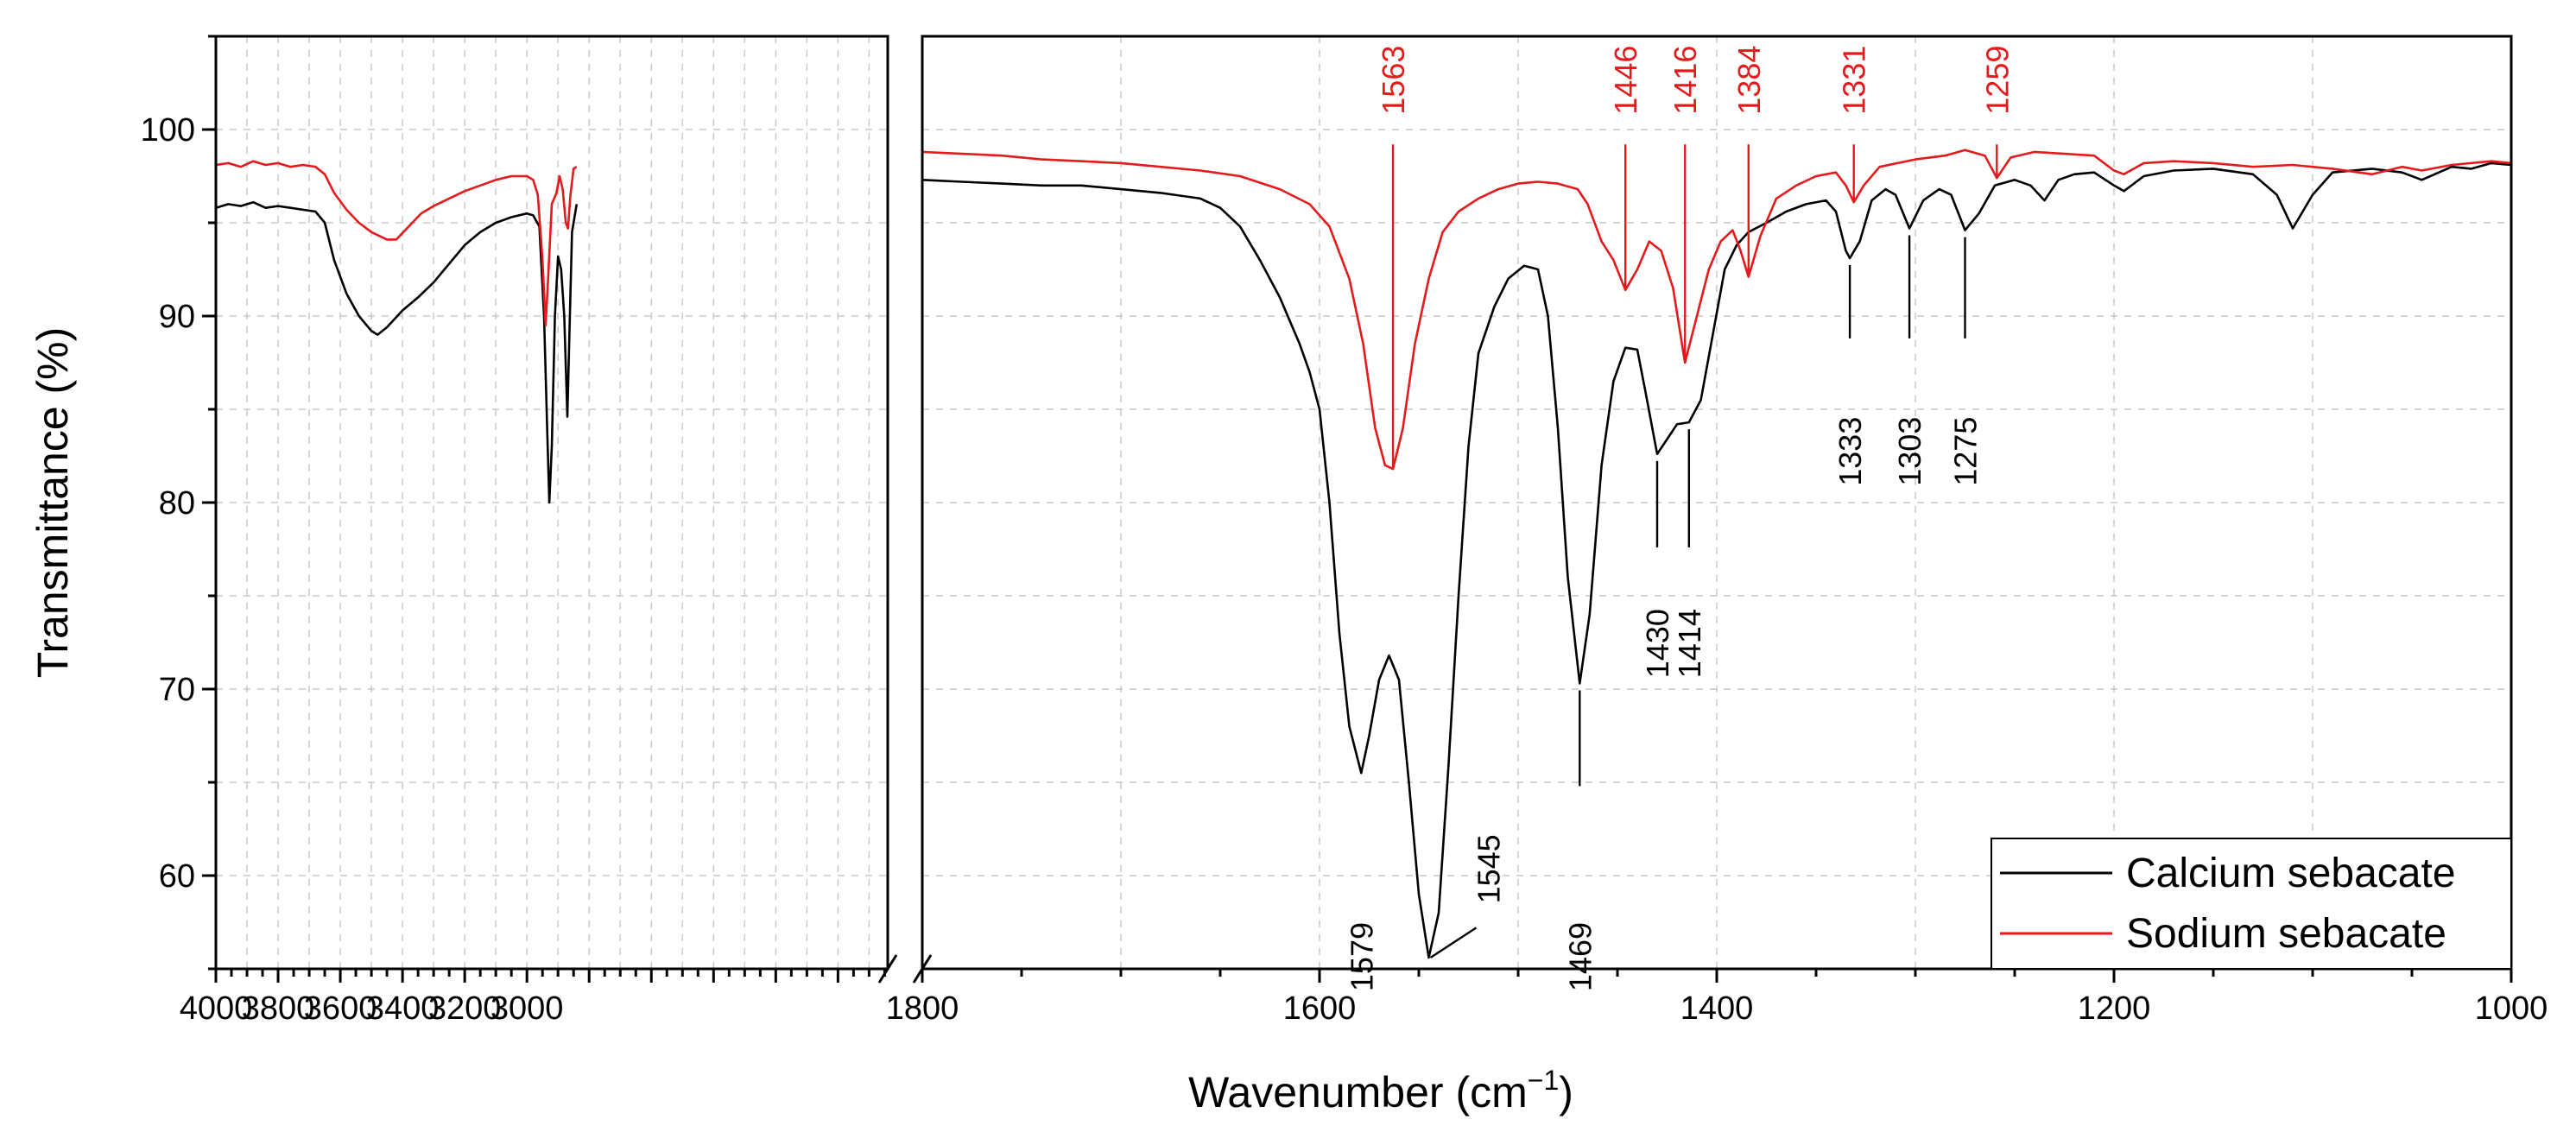 This screenshot has height=1145, width=2576. Describe the element at coordinates (1625, 80) in the screenshot. I see `annotation-label-1446: 1446` at that location.